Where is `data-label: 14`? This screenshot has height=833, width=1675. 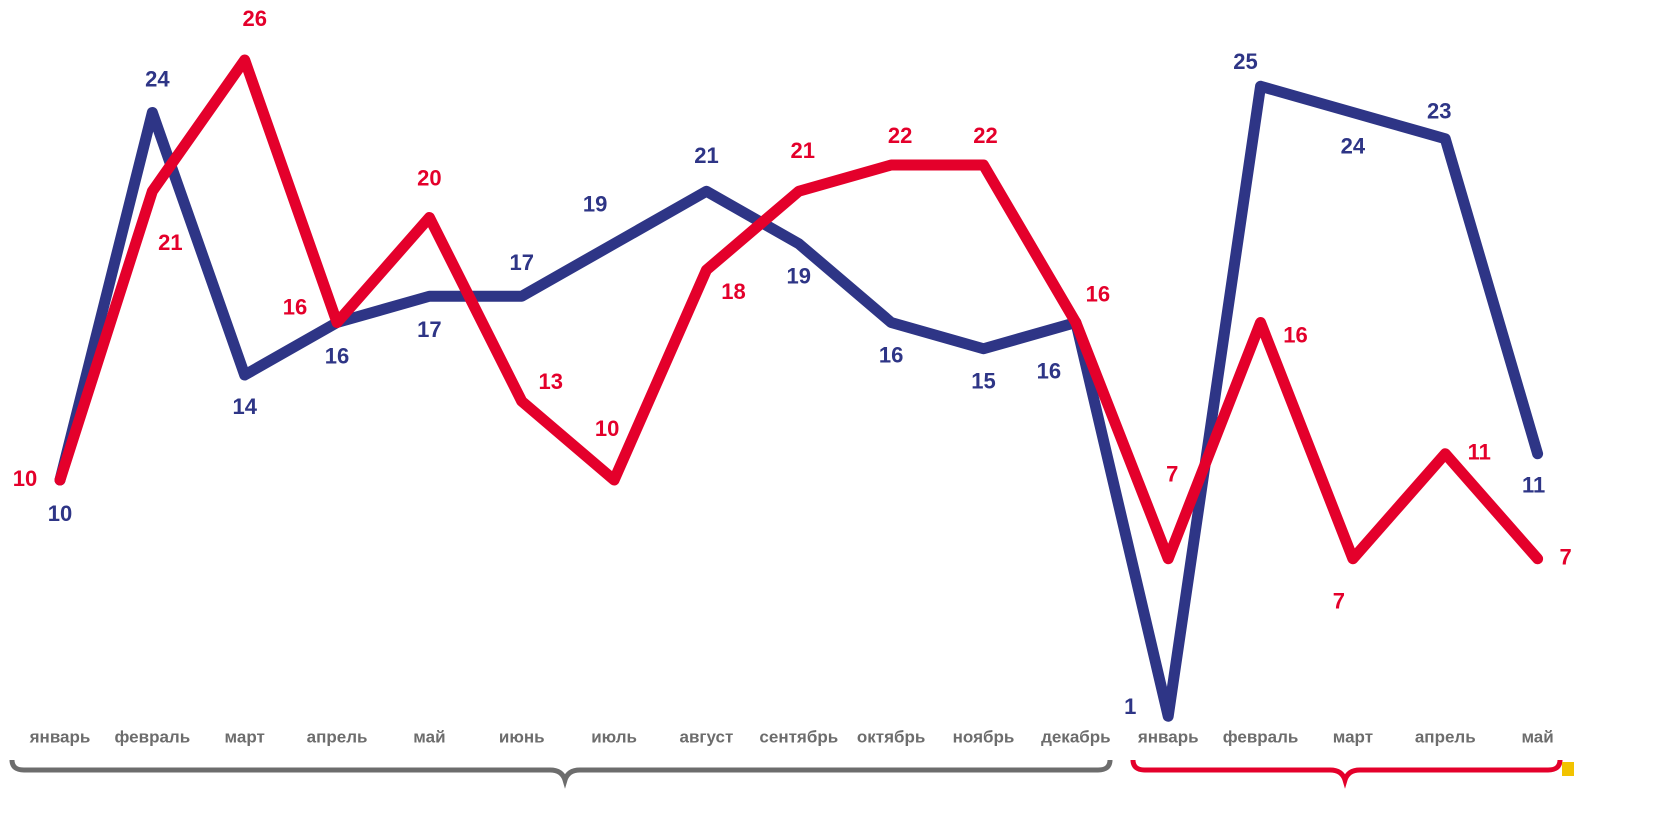
data-label: 14 is located at coordinates (244, 406).